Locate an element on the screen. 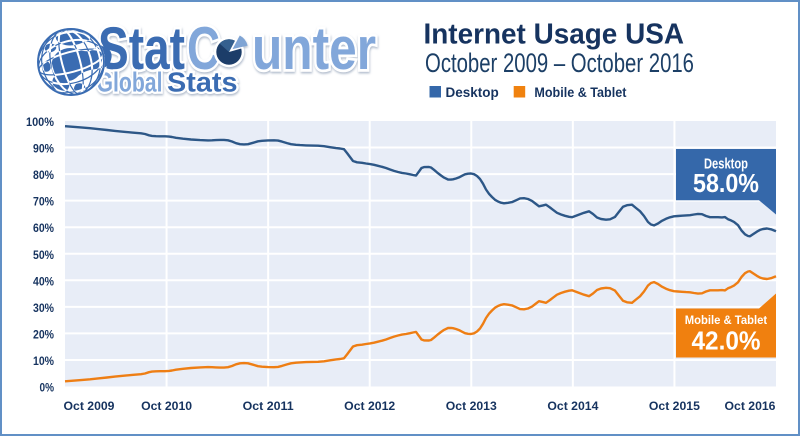 This screenshot has width=800, height=436. svg-text: 40% is located at coordinates (43, 281).